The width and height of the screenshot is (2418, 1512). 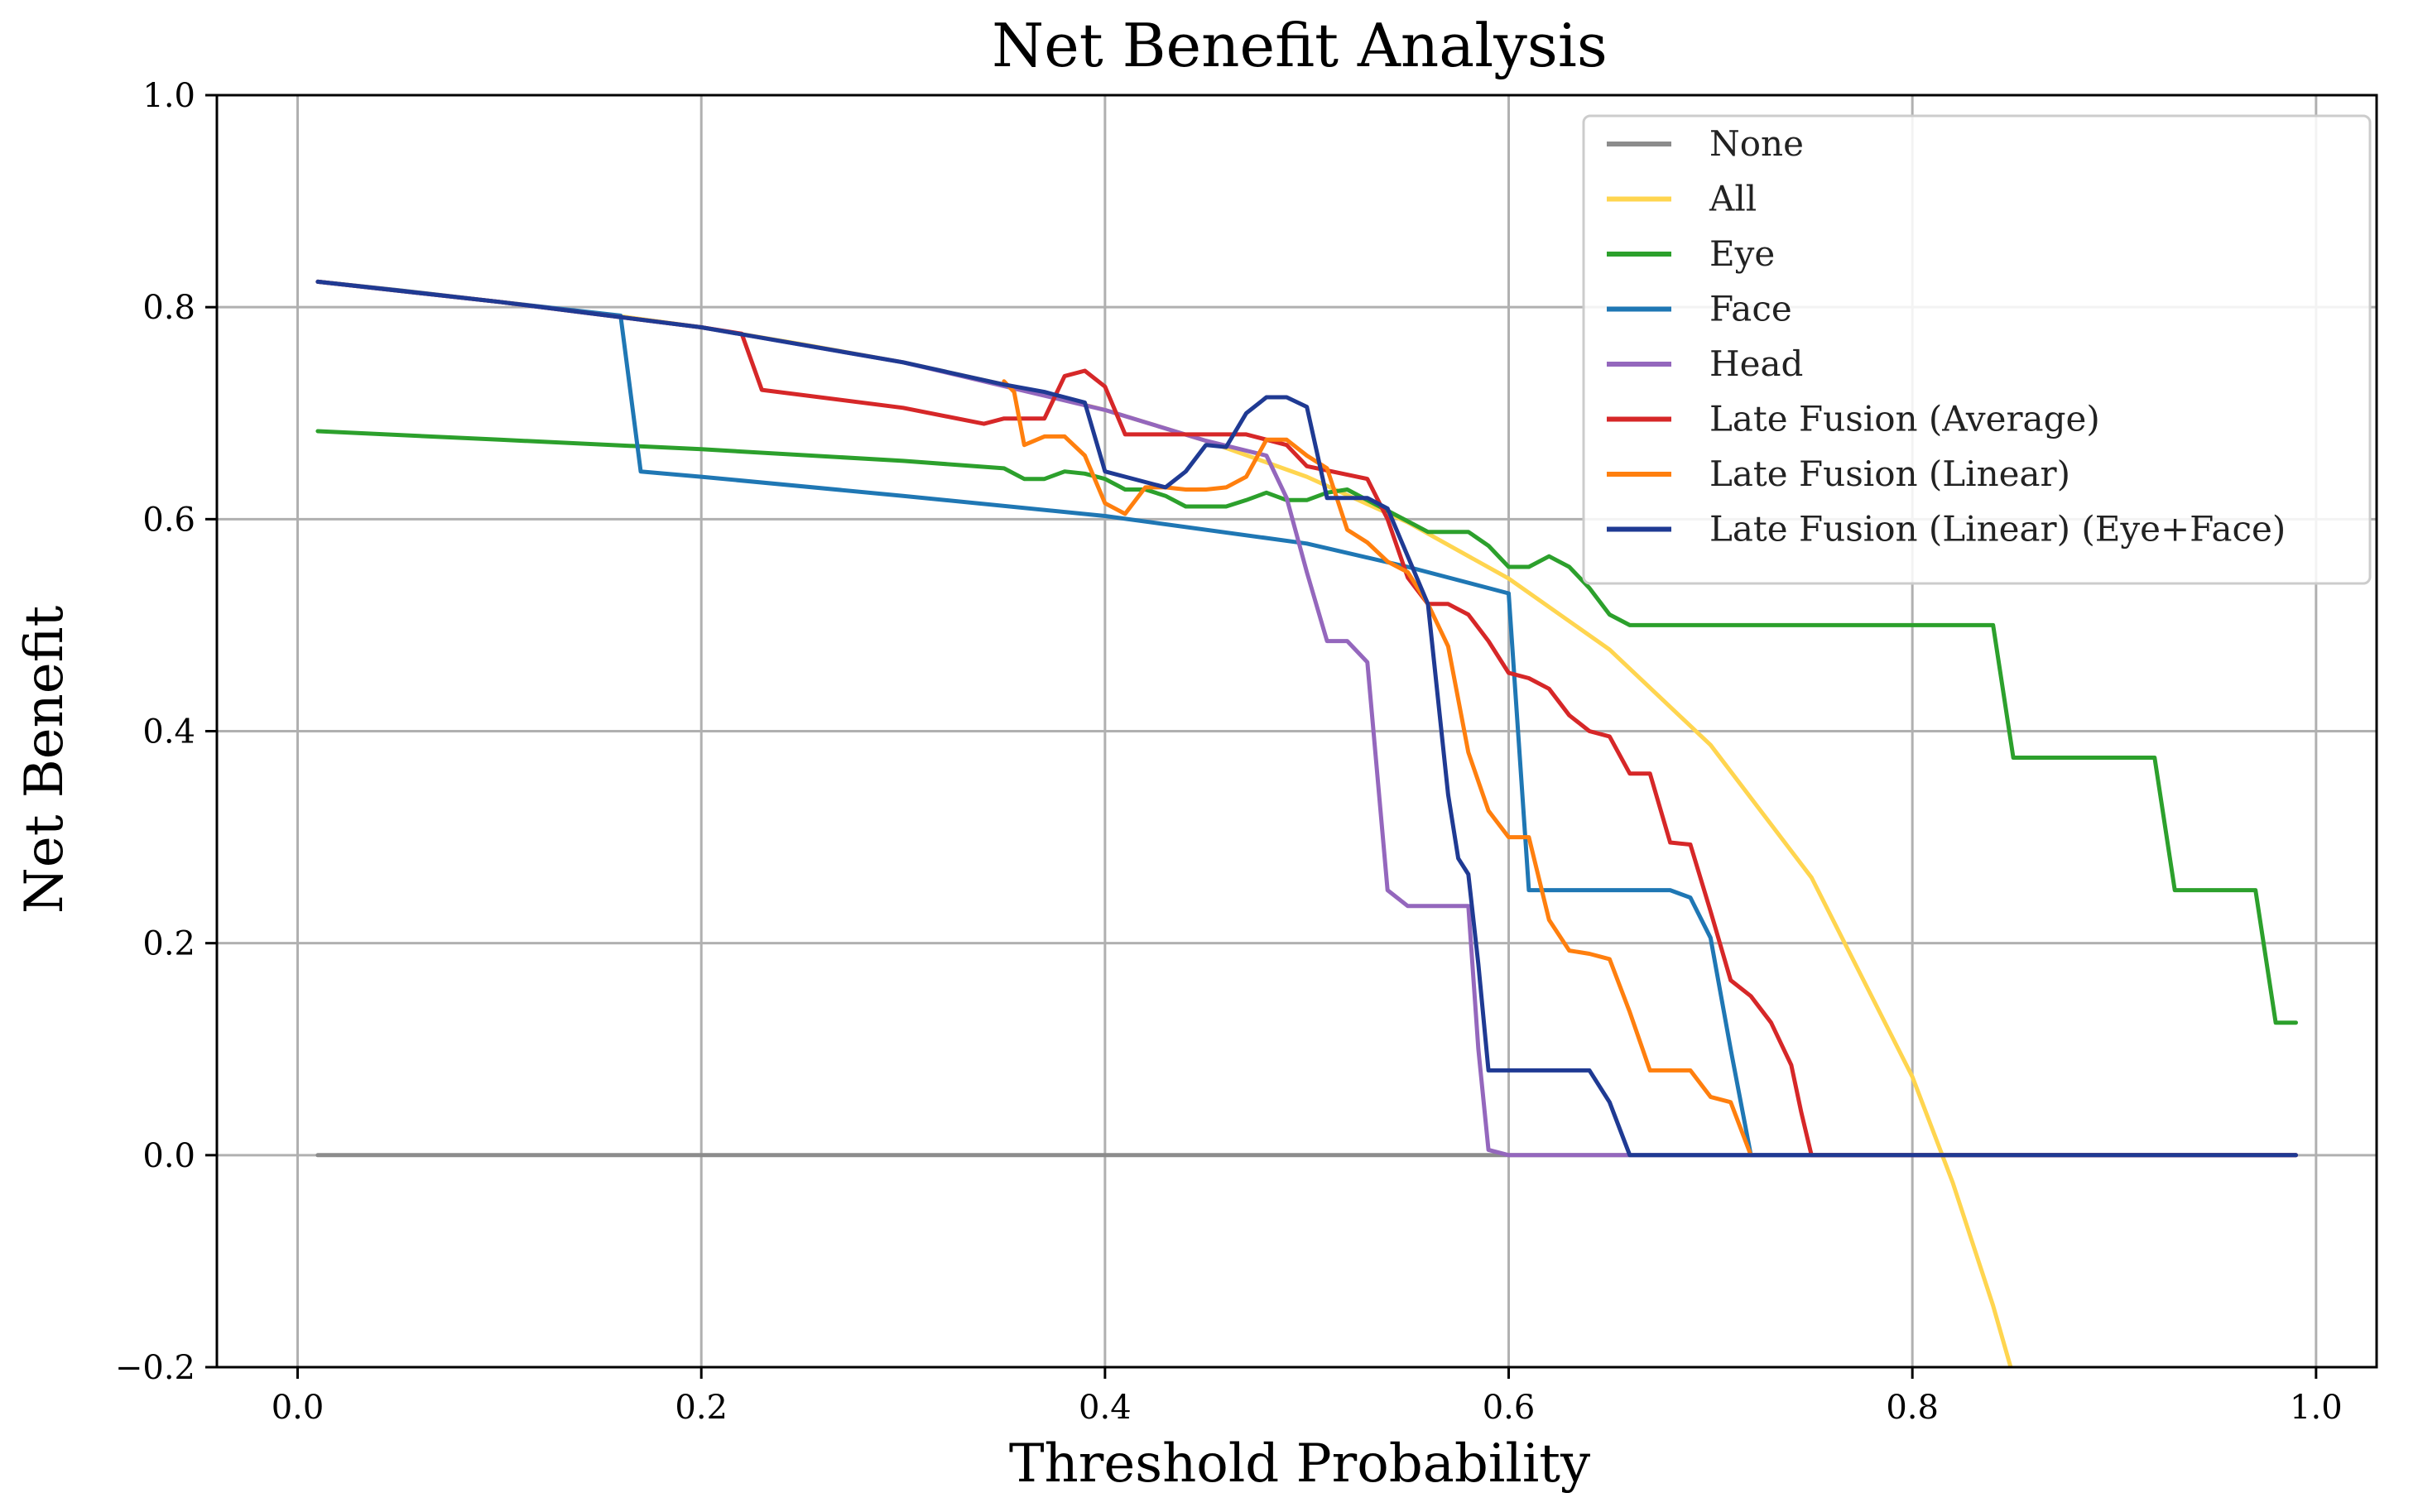 I want to click on y-tick-label: 0.8, so click(x=168, y=308).